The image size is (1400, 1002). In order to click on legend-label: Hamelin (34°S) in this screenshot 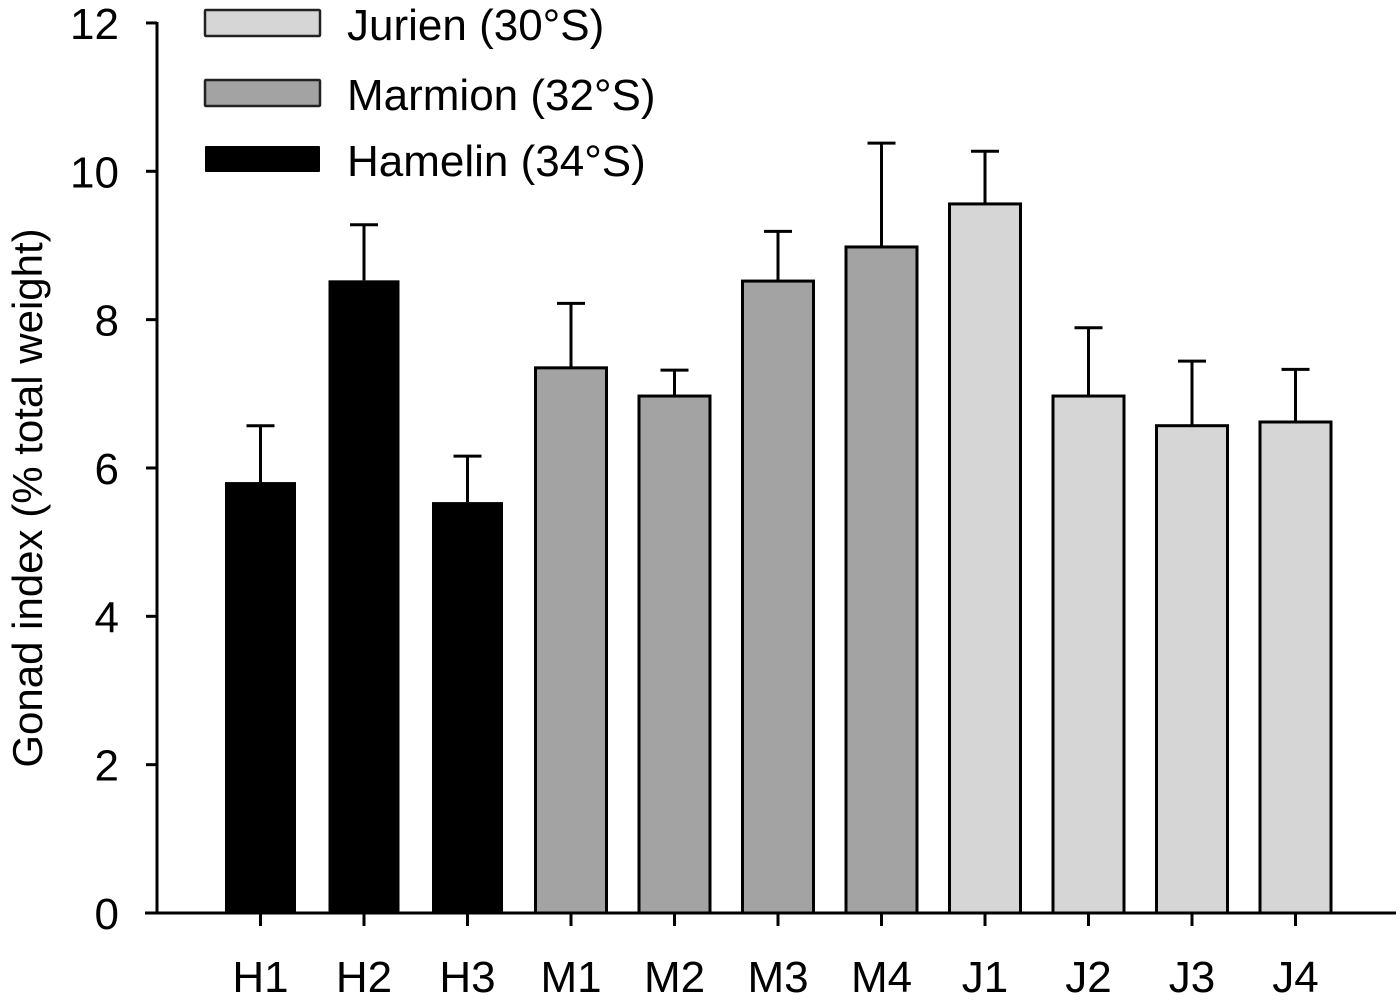, I will do `click(496, 161)`.